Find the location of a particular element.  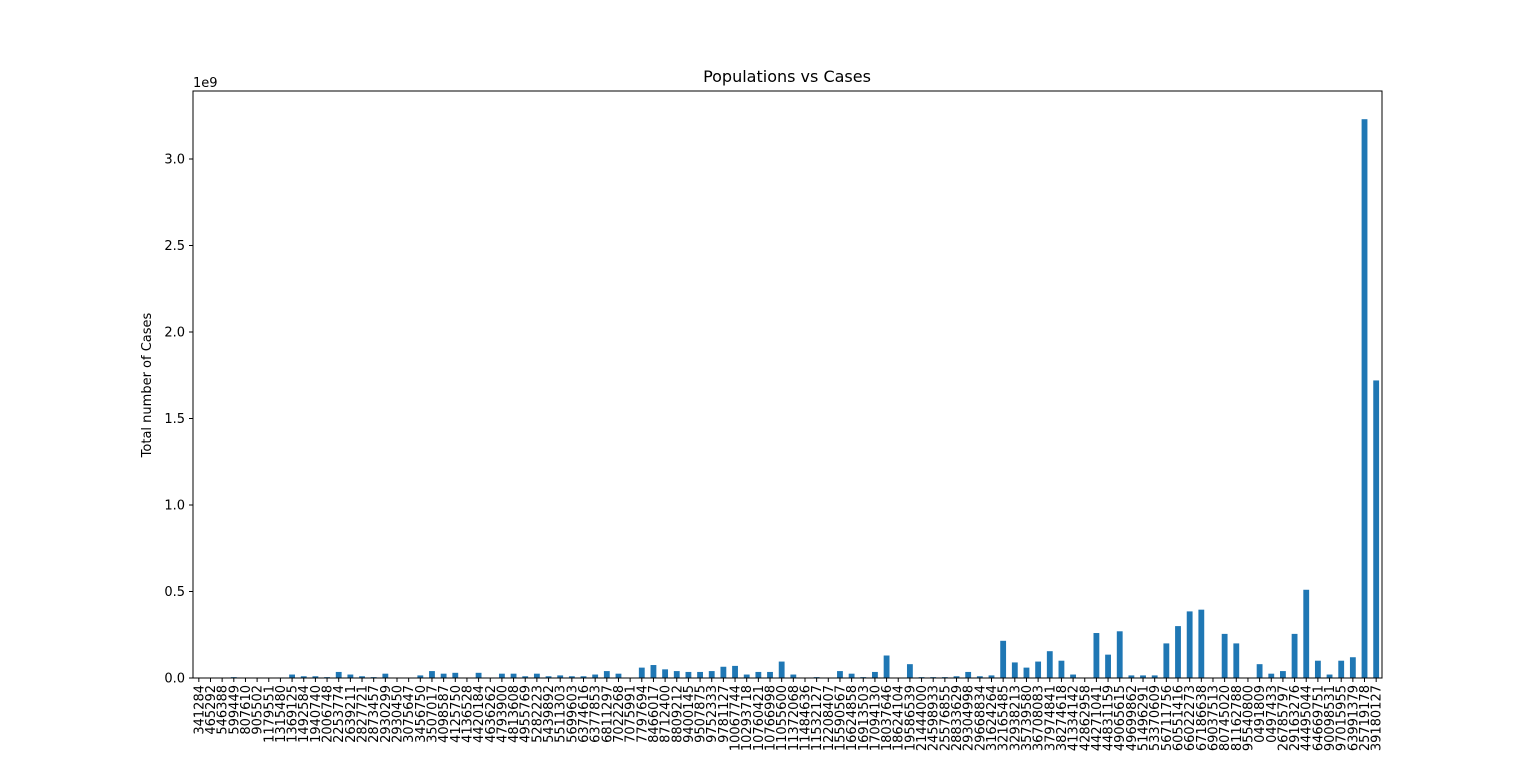

x-tick-label: 18037646 is located at coordinates (887, 718).